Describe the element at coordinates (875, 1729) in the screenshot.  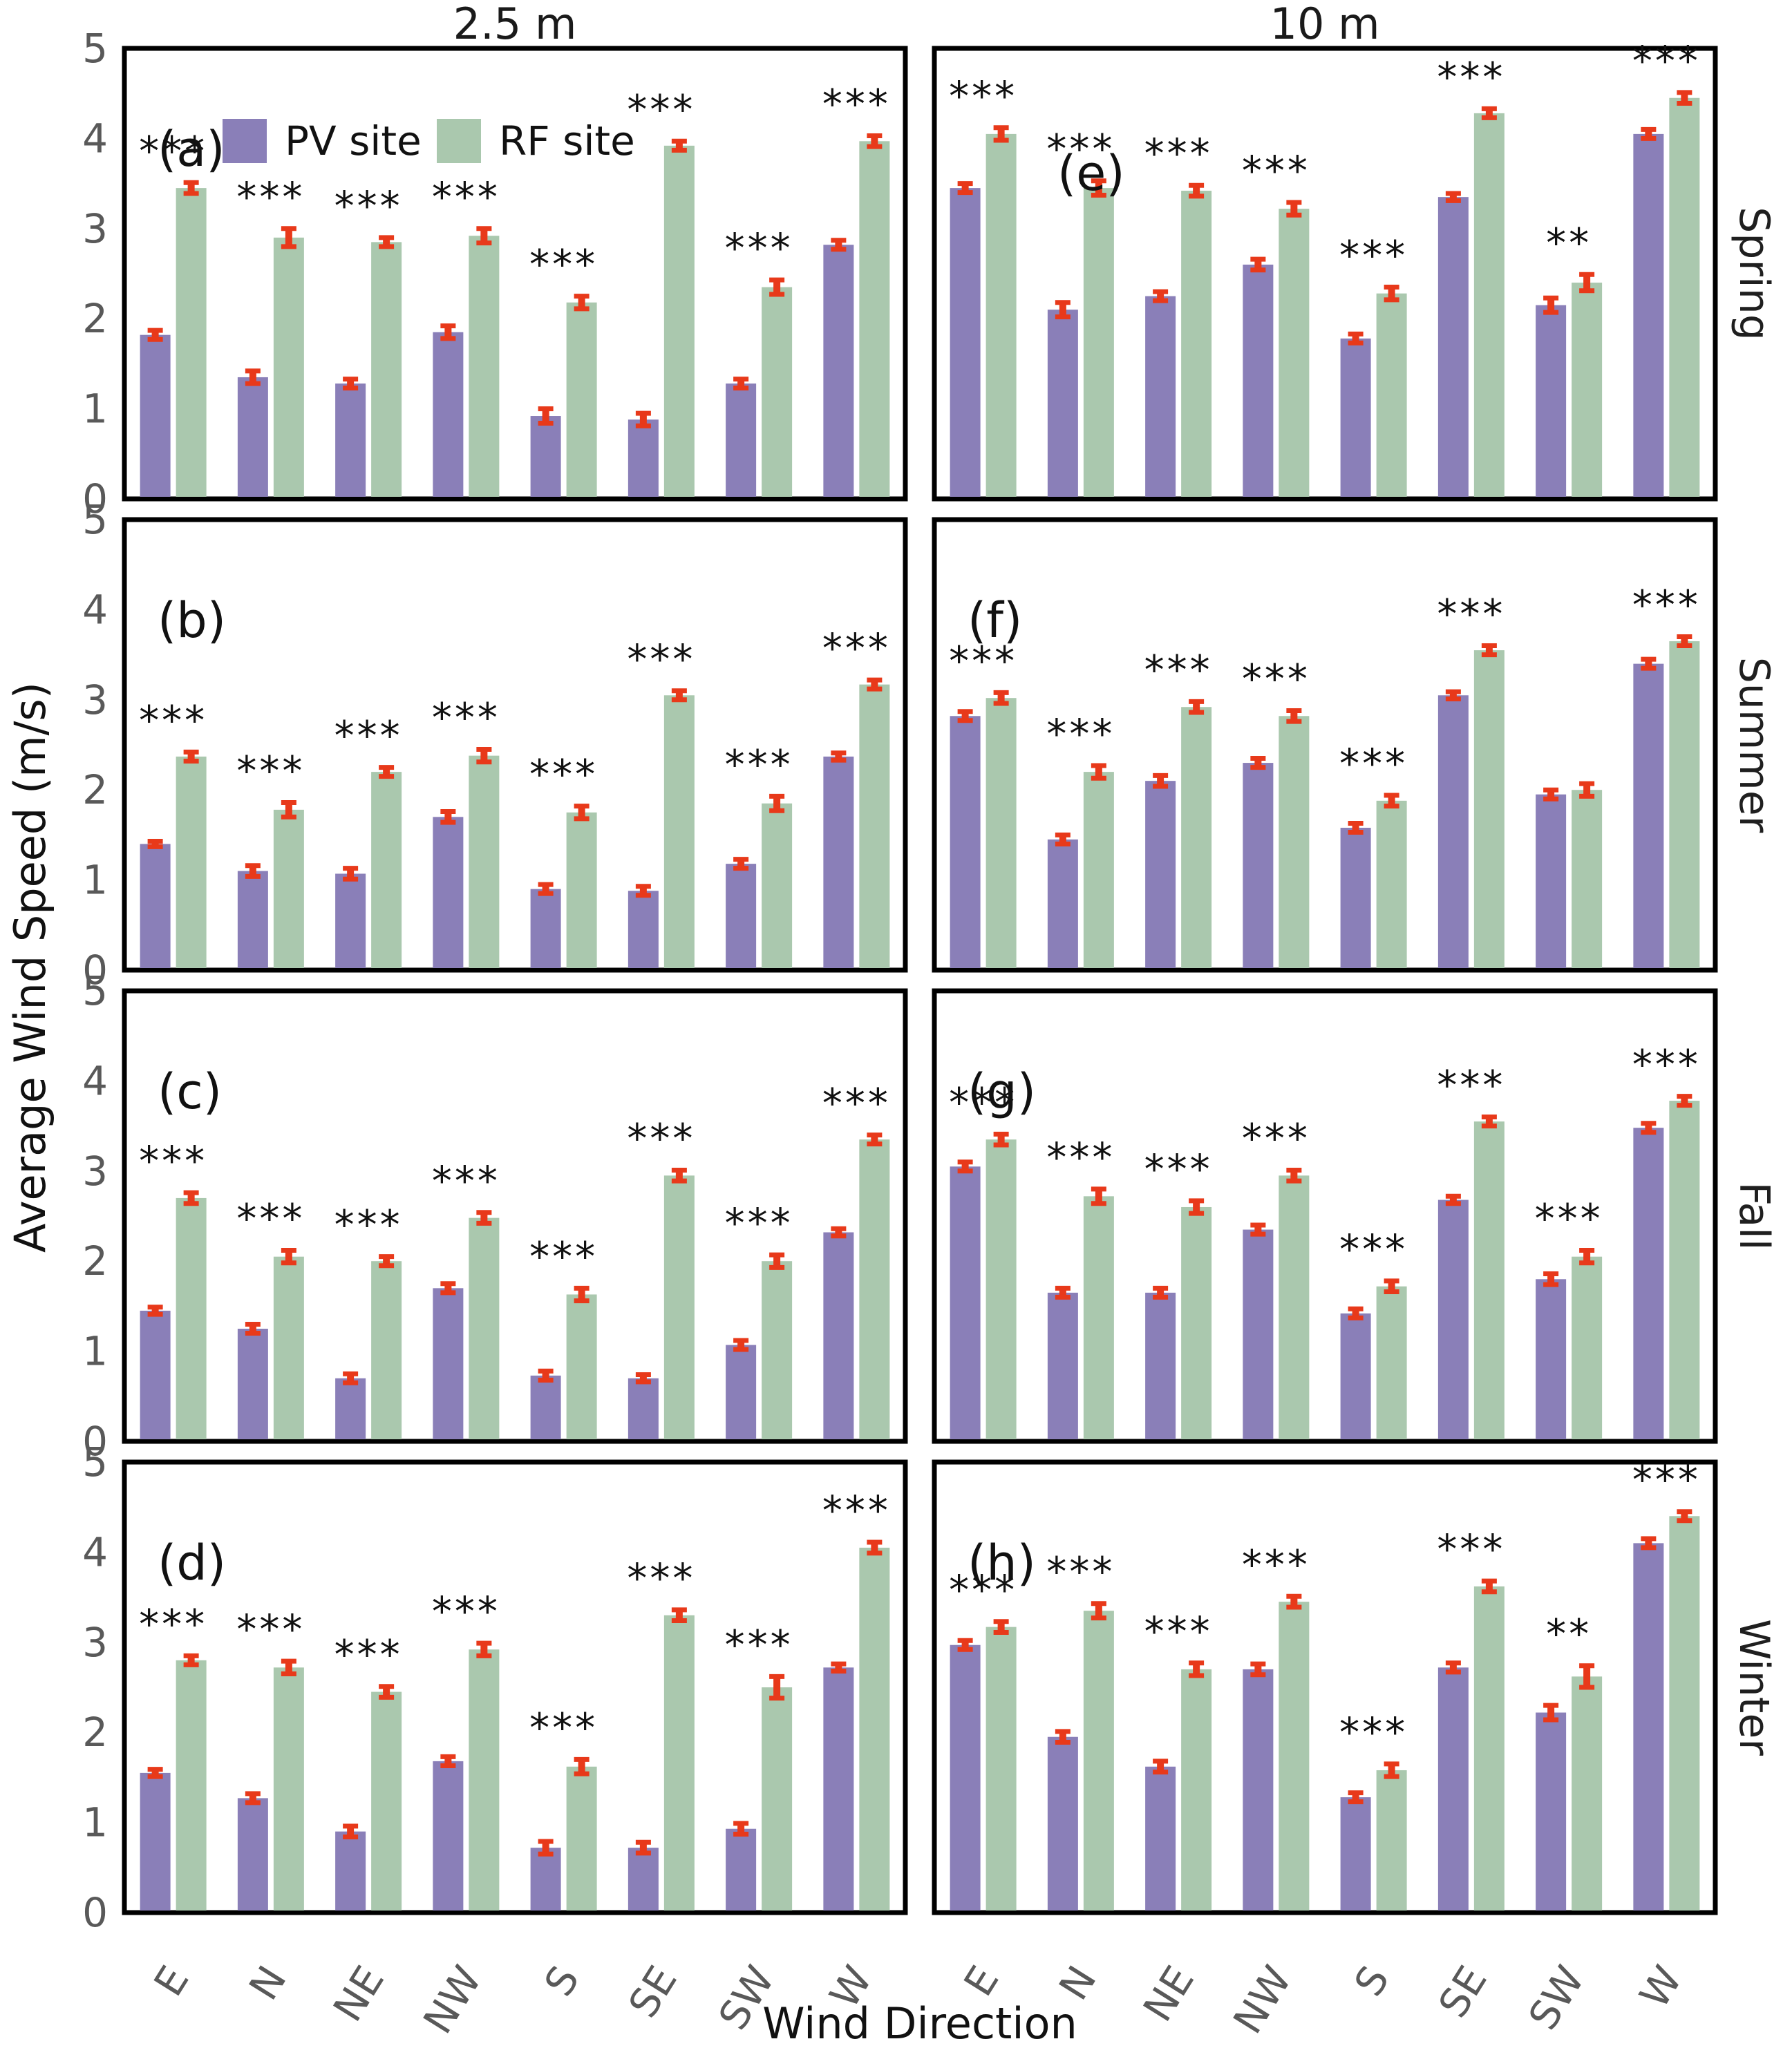
I see `bar-rf-W` at that location.